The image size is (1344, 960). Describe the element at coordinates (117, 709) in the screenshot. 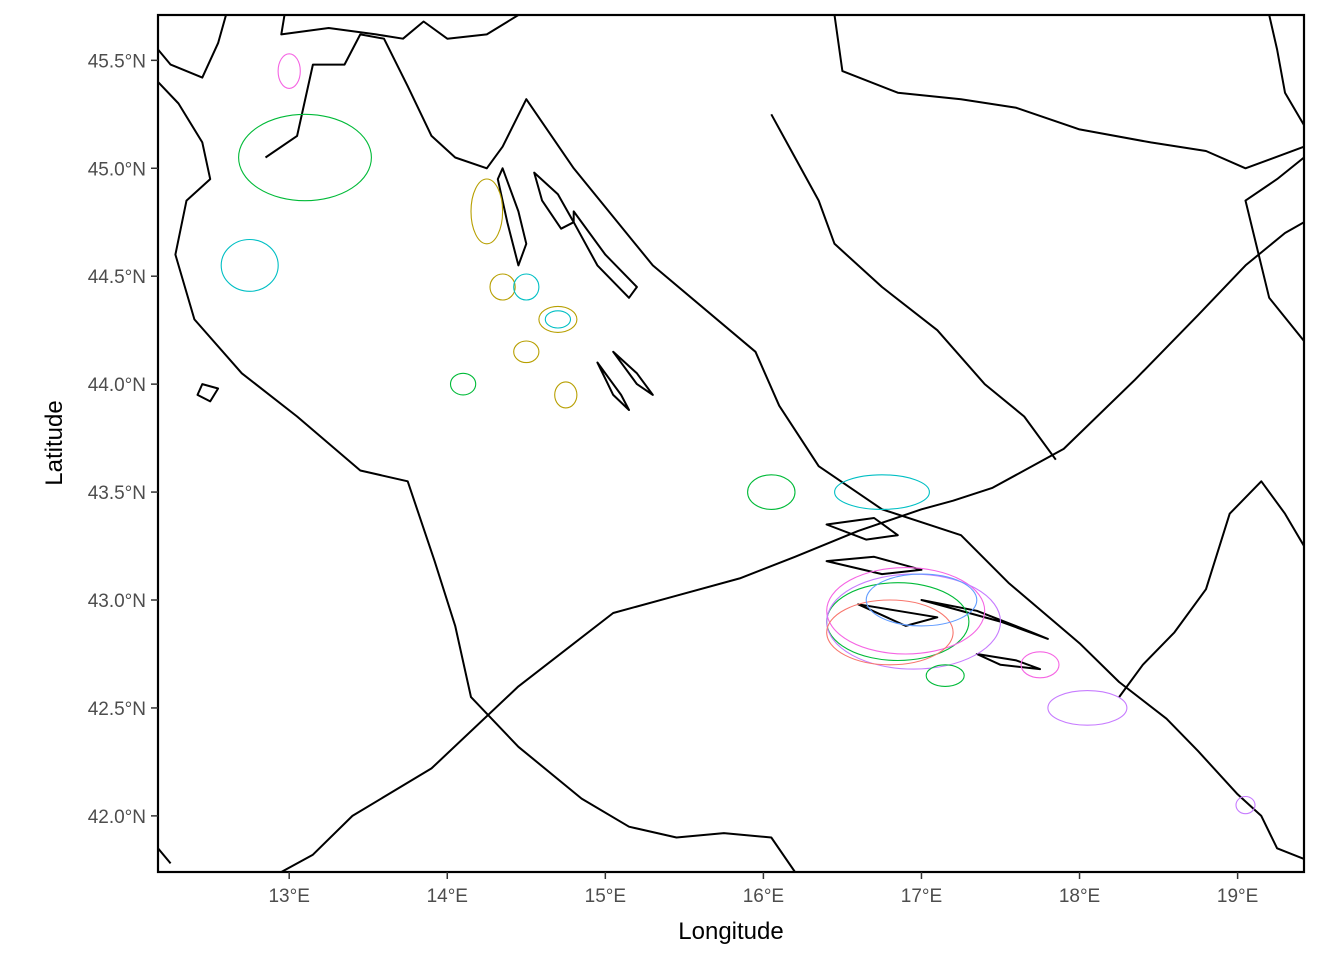

I see `y-tick-label: 42.5°N` at that location.